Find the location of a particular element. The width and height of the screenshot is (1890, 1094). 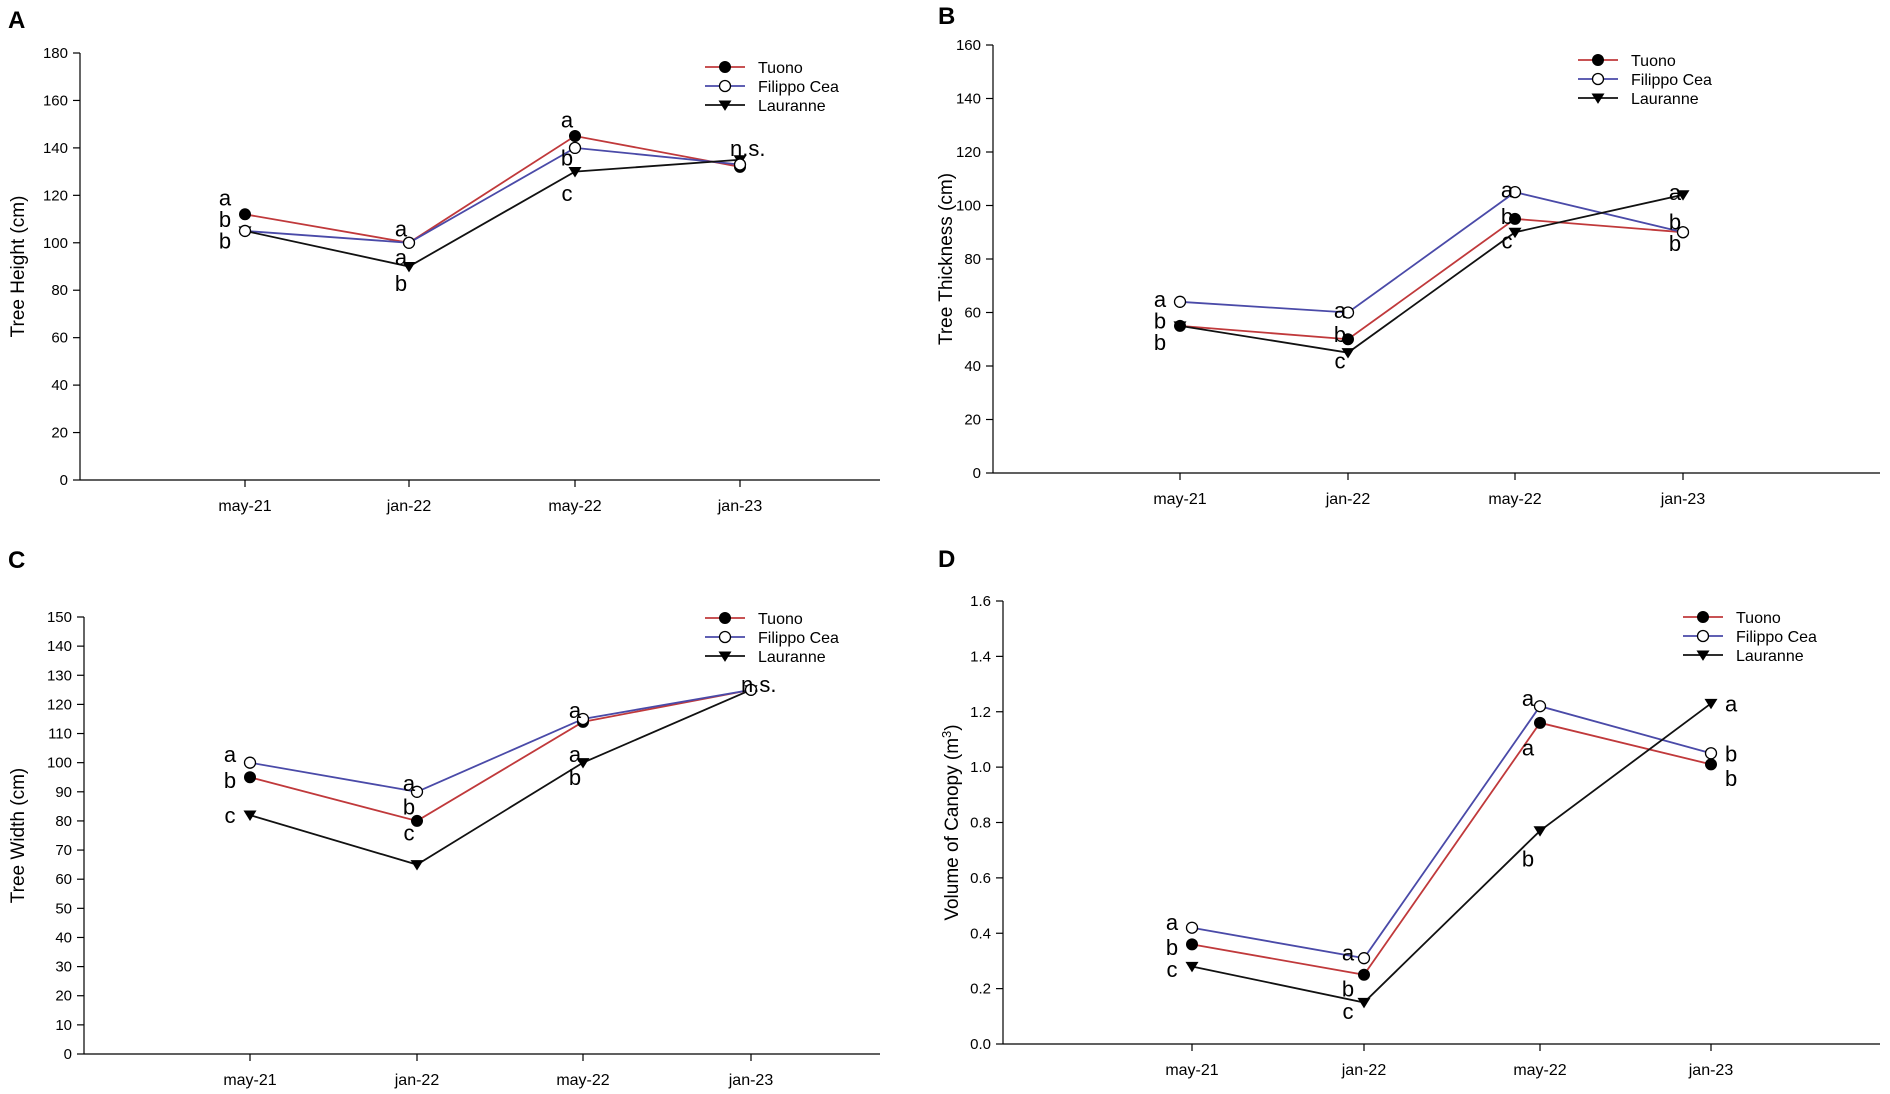

y-tick-label: 0.6 is located at coordinates (980, 878).